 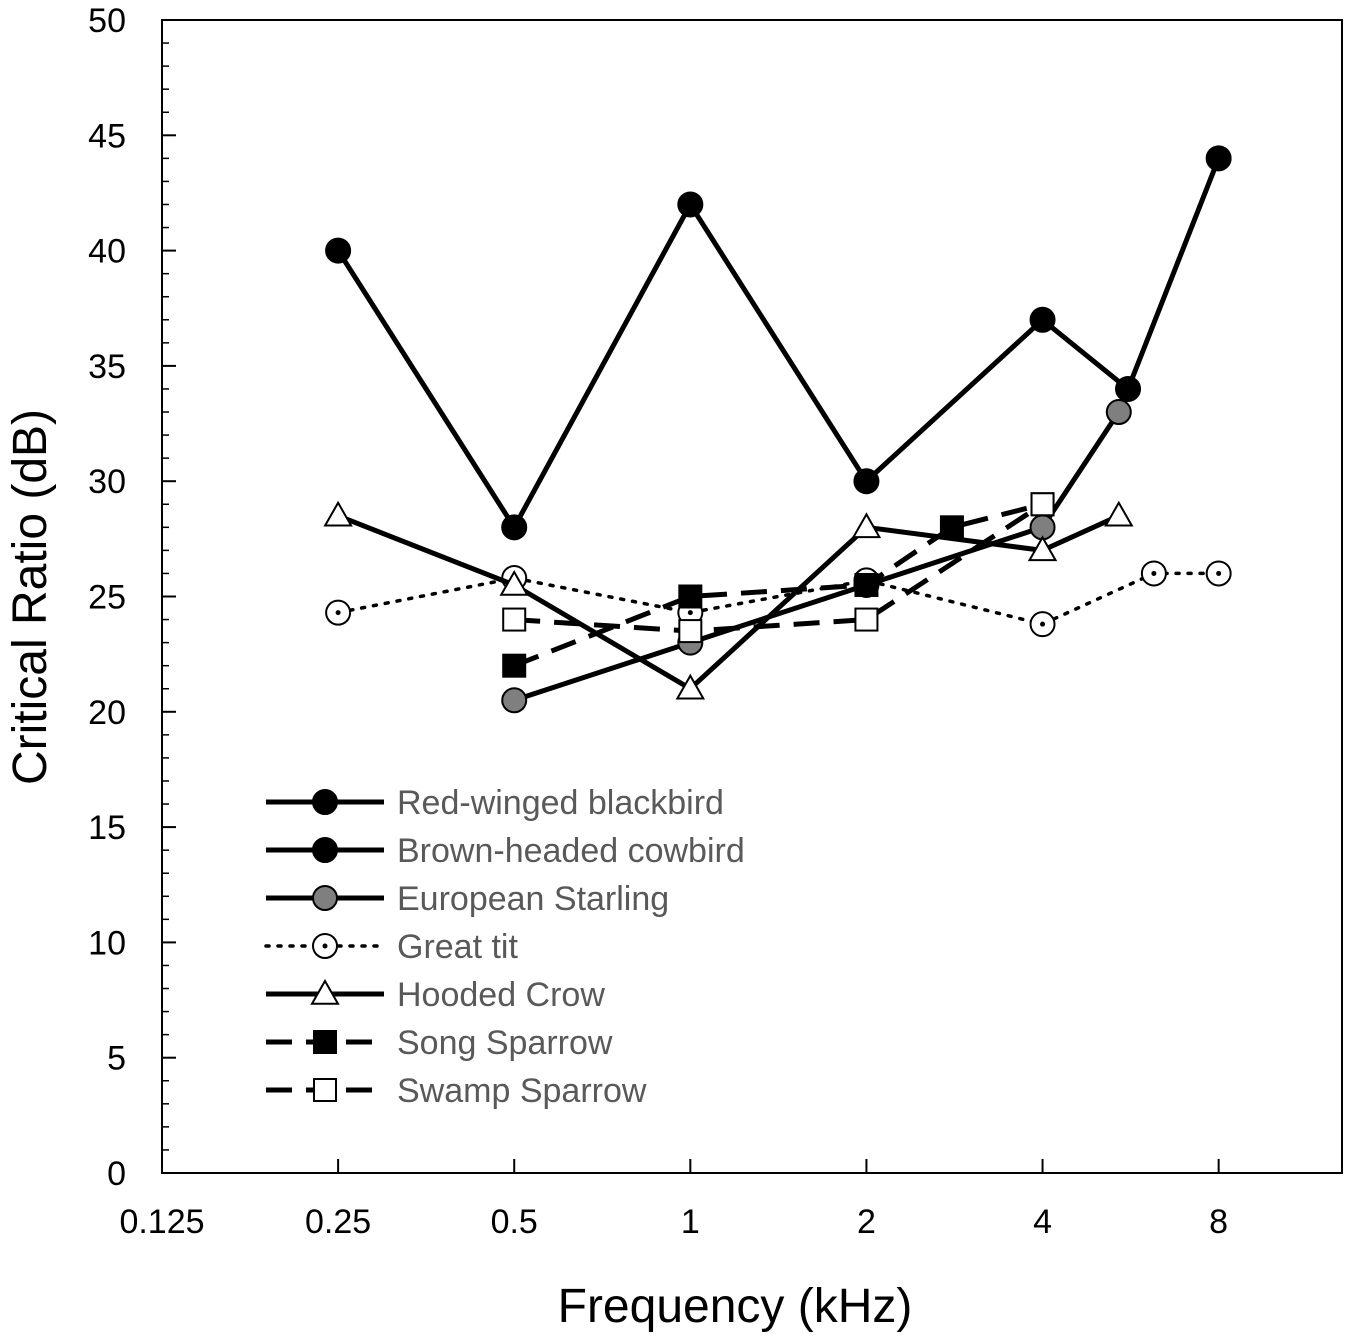 I want to click on y-tick-label: 15, so click(x=107, y=828).